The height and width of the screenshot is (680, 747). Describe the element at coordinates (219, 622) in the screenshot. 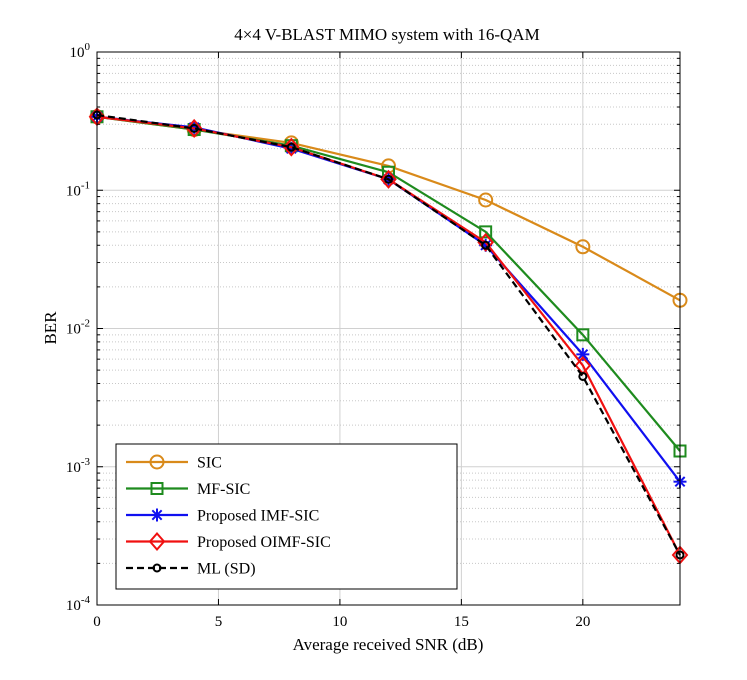

I see `x-tick-label: 5` at that location.